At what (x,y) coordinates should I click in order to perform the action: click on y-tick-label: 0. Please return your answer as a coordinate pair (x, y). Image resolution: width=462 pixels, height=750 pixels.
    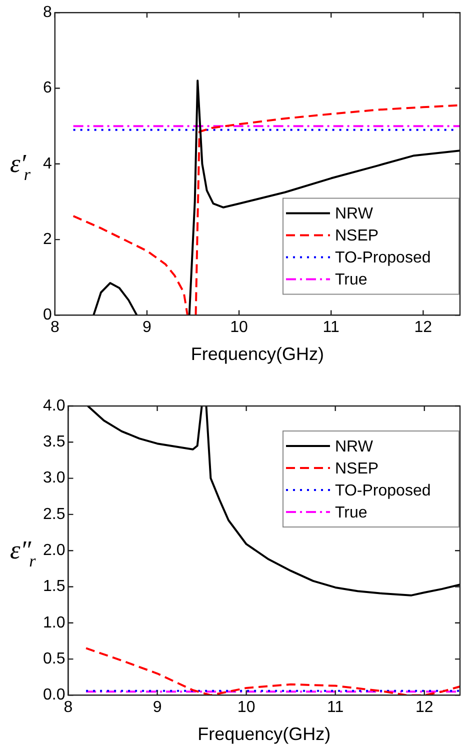
    Looking at the image, I should click on (47, 315).